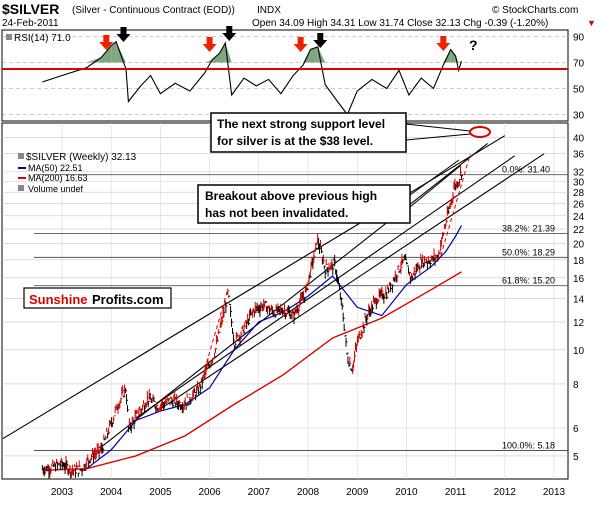 The height and width of the screenshot is (507, 602). What do you see at coordinates (456, 492) in the screenshot?
I see `x-tick-label: 2011` at bounding box center [456, 492].